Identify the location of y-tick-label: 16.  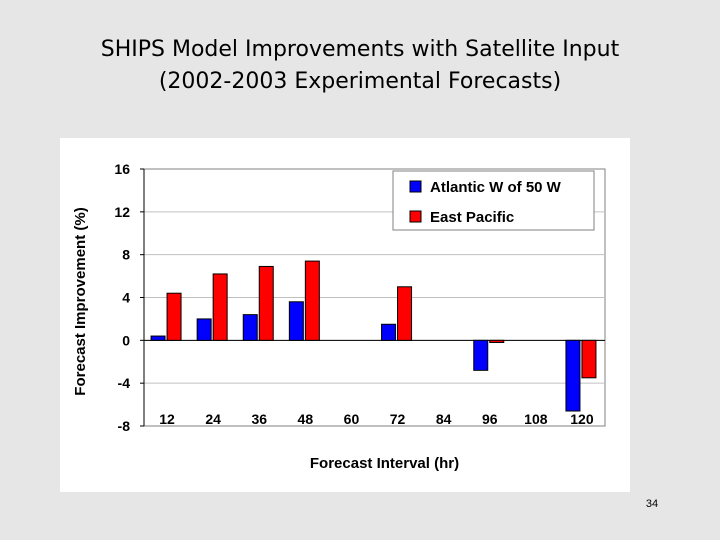
(122, 169).